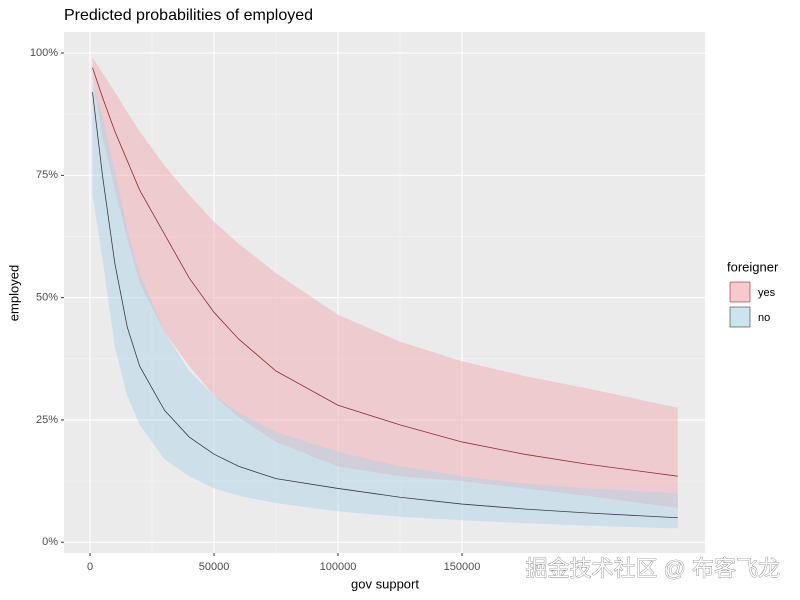  What do you see at coordinates (188, 15) in the screenshot?
I see `chart-title: Predicted probabilities of employed` at bounding box center [188, 15].